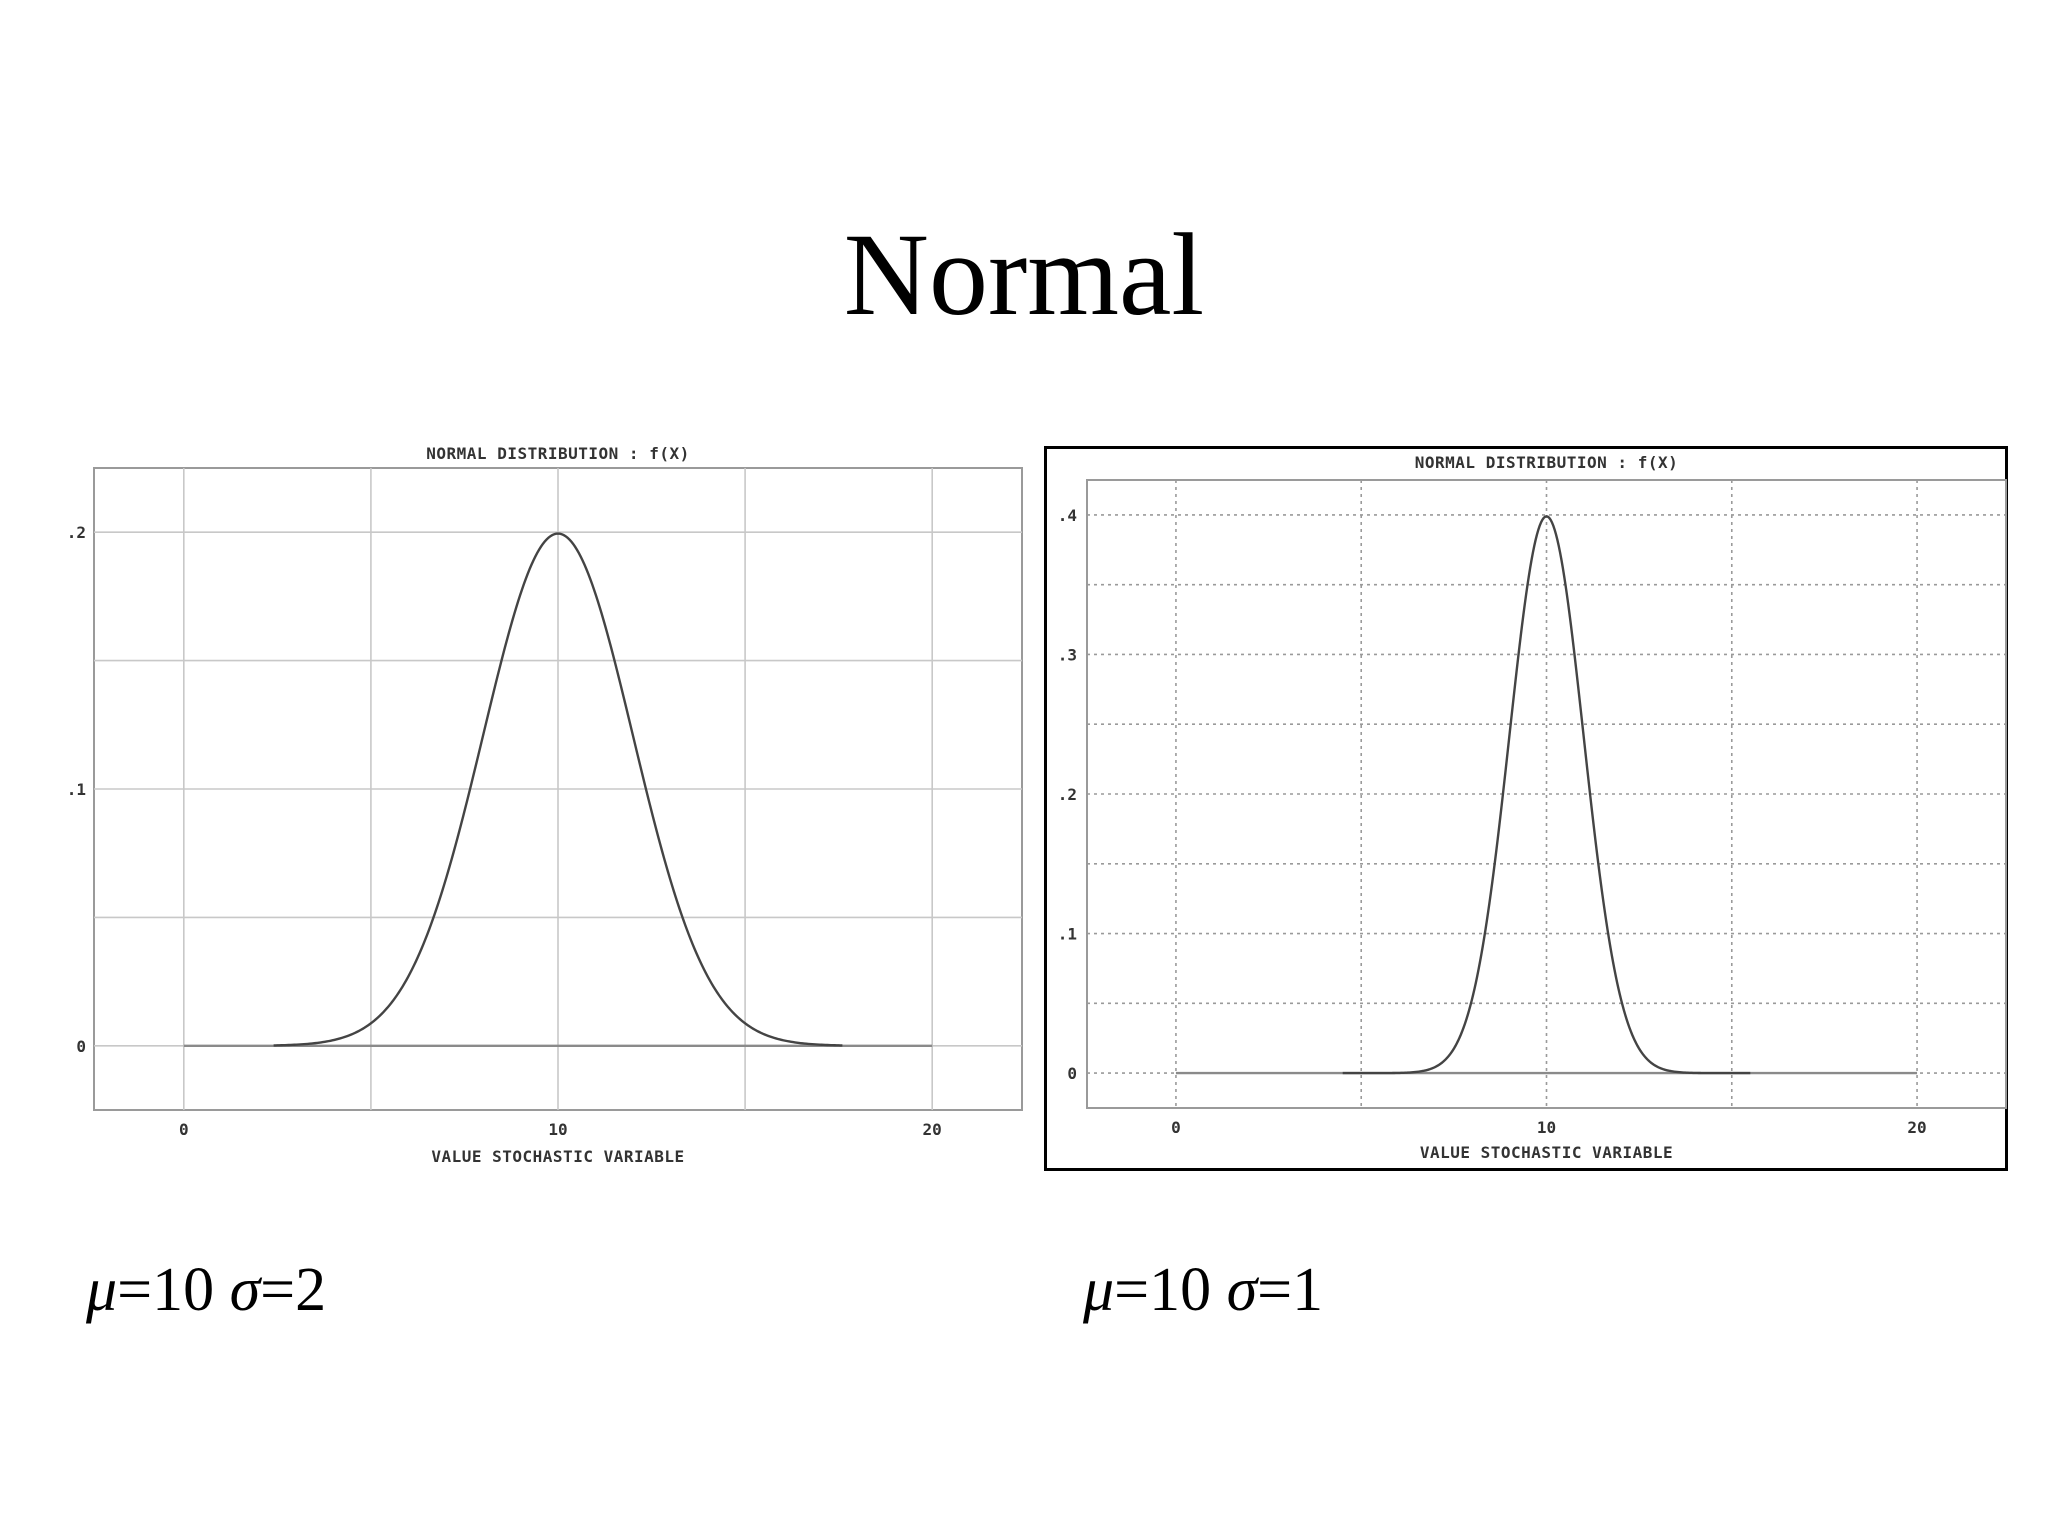  Describe the element at coordinates (1290, 1290) in the screenshot. I see `sigma-value: =1` at that location.